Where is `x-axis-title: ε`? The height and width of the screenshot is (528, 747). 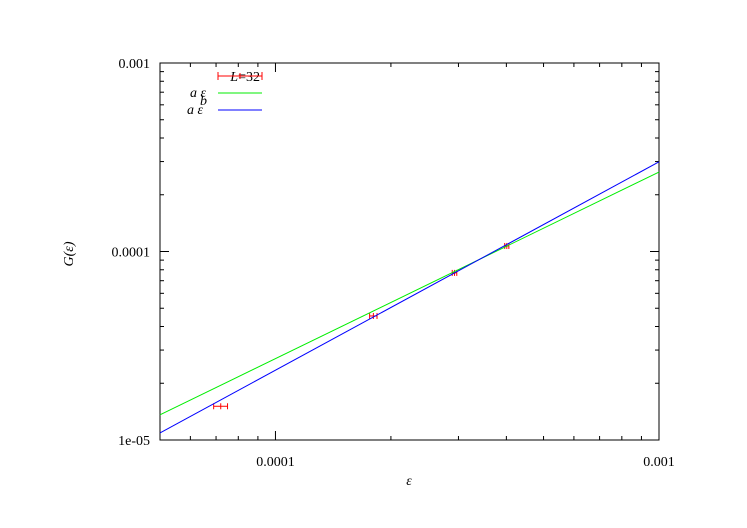
x-axis-title: ε is located at coordinates (409, 481).